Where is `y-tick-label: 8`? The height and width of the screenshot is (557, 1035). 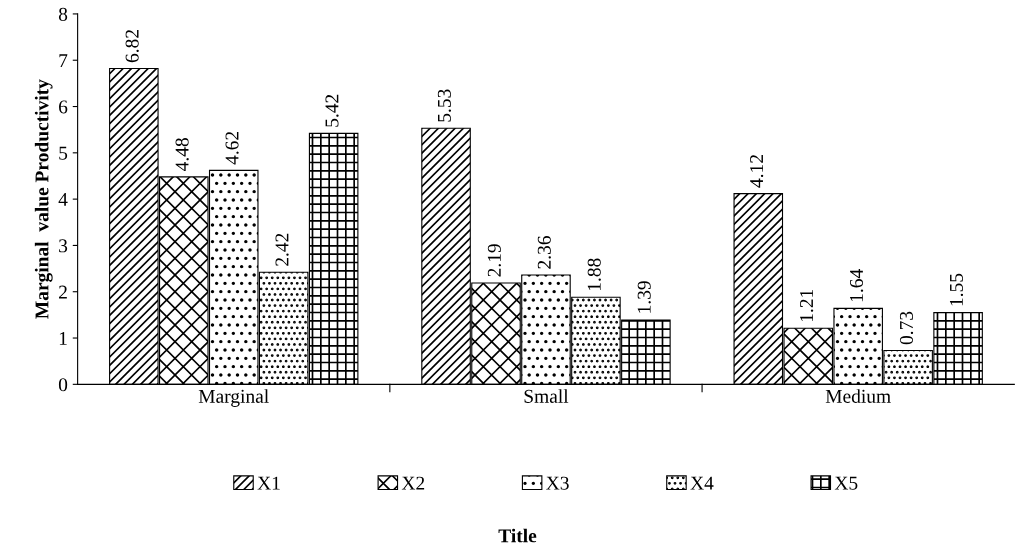
y-tick-label: 8 is located at coordinates (63, 14).